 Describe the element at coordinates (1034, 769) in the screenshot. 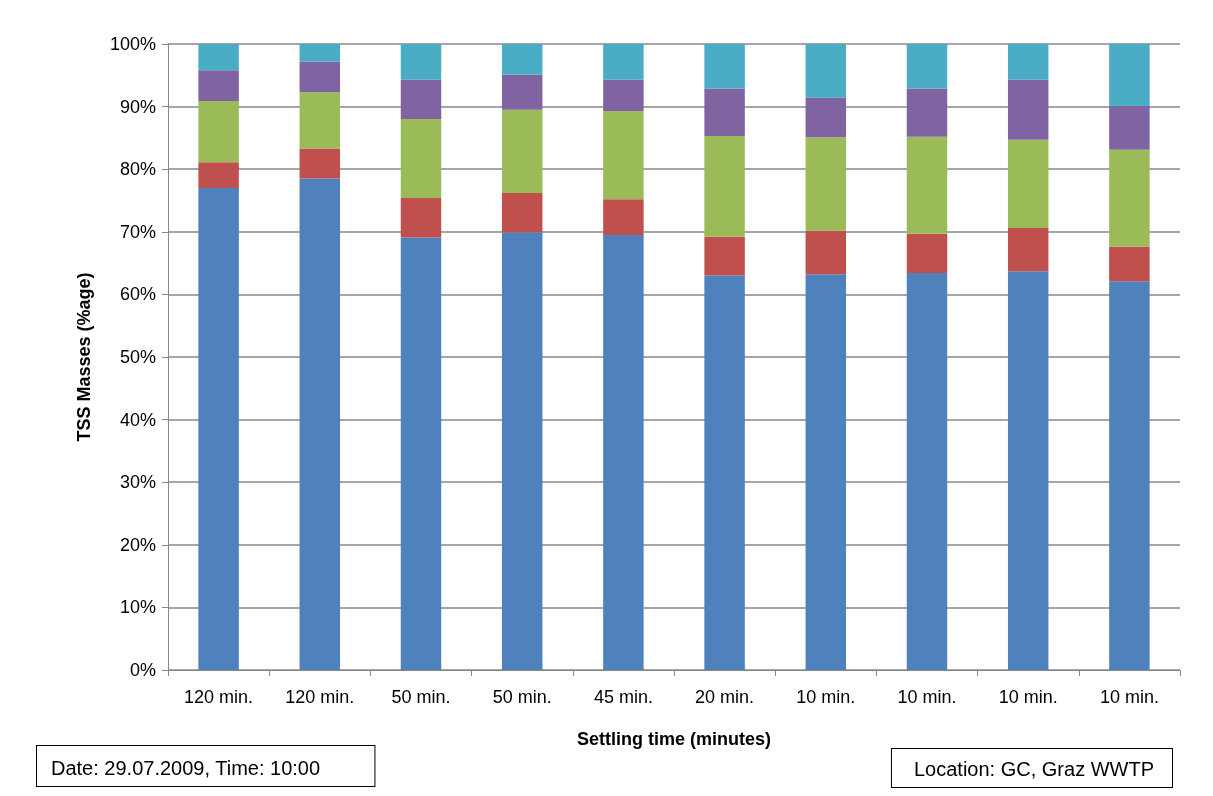

I see `text: Location: GC, Graz WWTP` at that location.